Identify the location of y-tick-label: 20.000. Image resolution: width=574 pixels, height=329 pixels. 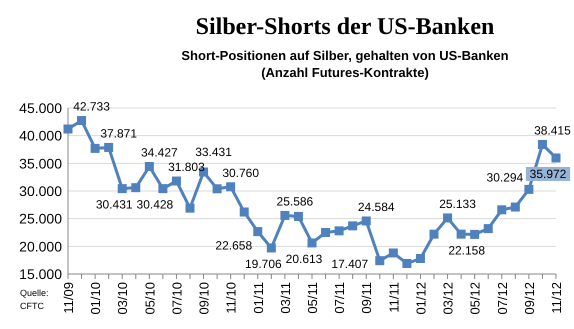
(40, 246).